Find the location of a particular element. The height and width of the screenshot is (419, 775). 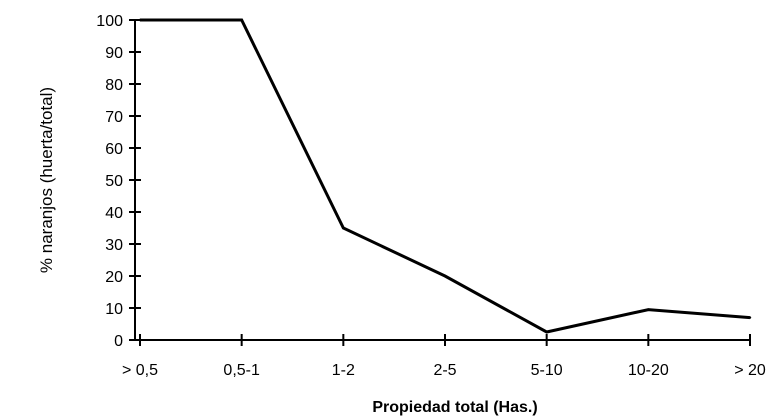

x-tick-label: 10-20 is located at coordinates (648, 370).